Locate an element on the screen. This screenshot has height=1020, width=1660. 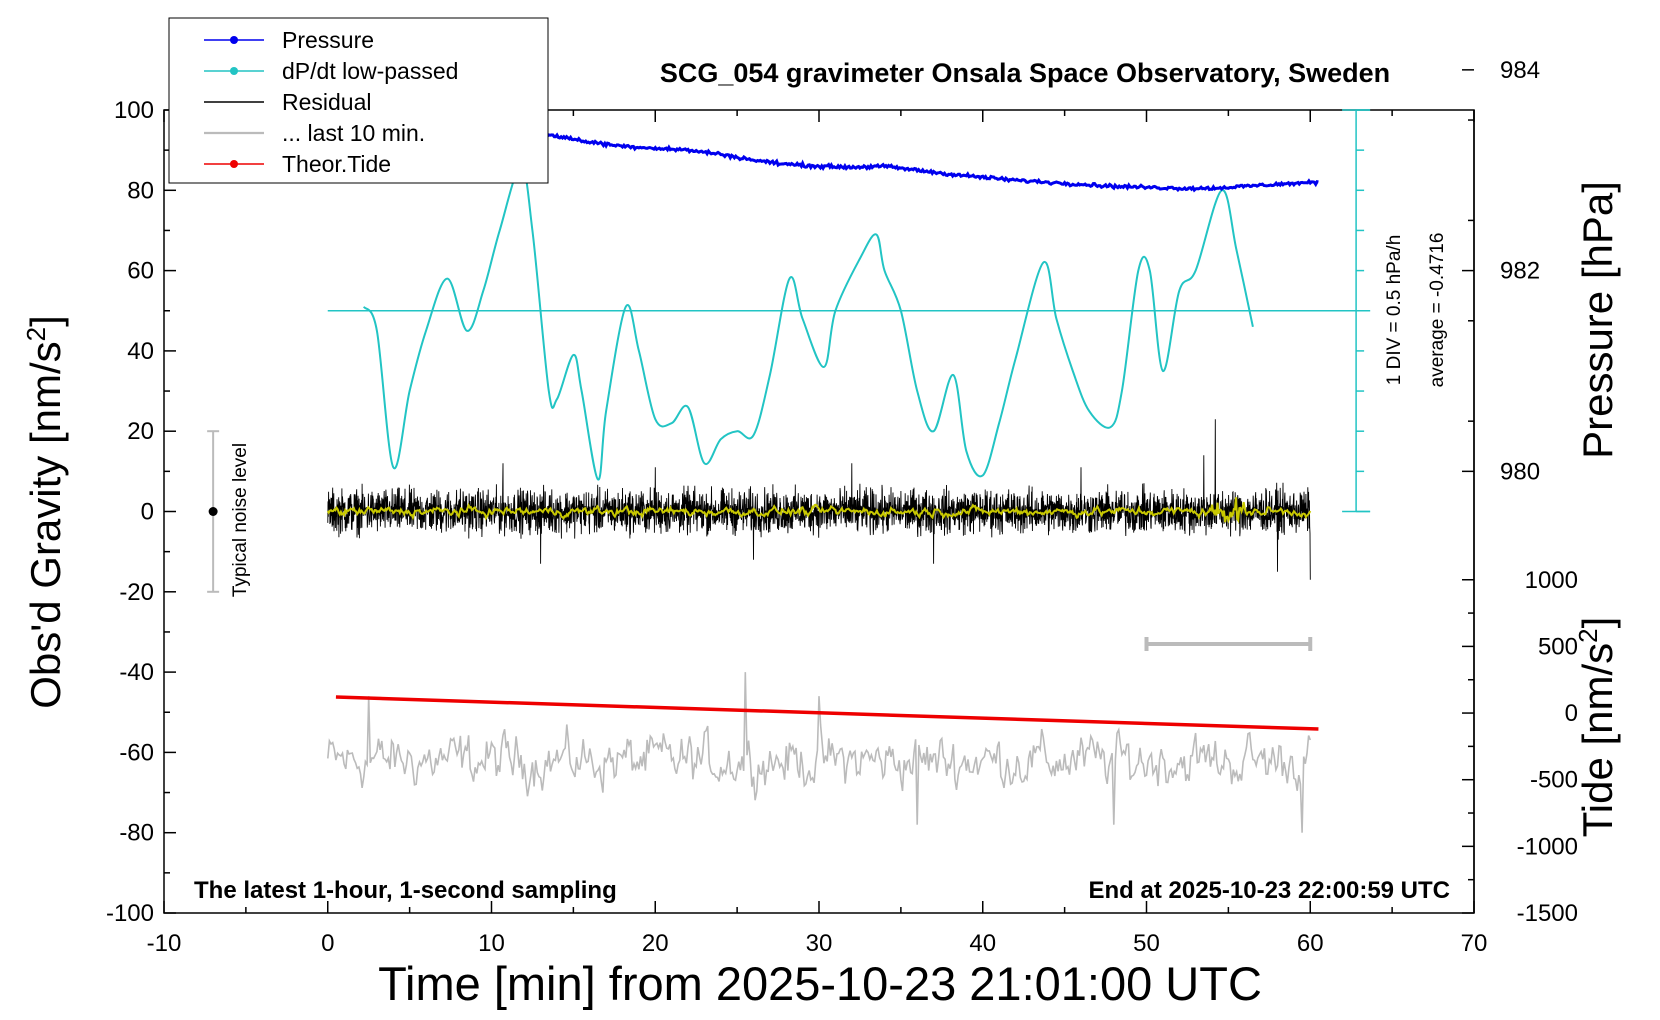
x-tick-label: 30 is located at coordinates (819, 943).